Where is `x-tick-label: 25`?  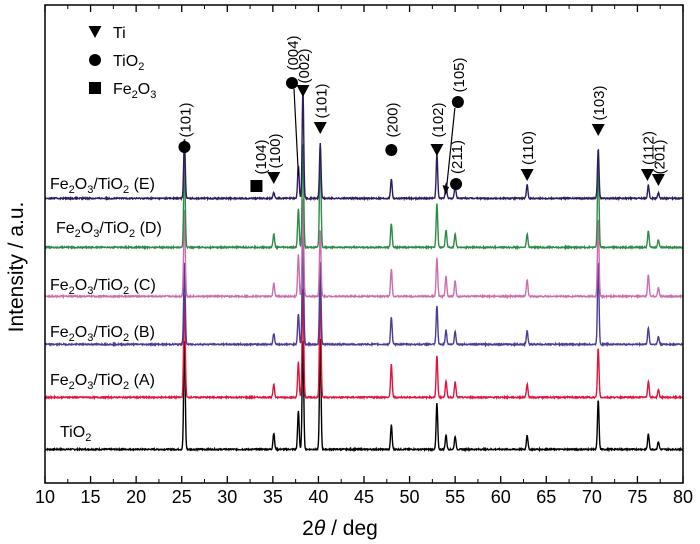 x-tick-label: 25 is located at coordinates (182, 497).